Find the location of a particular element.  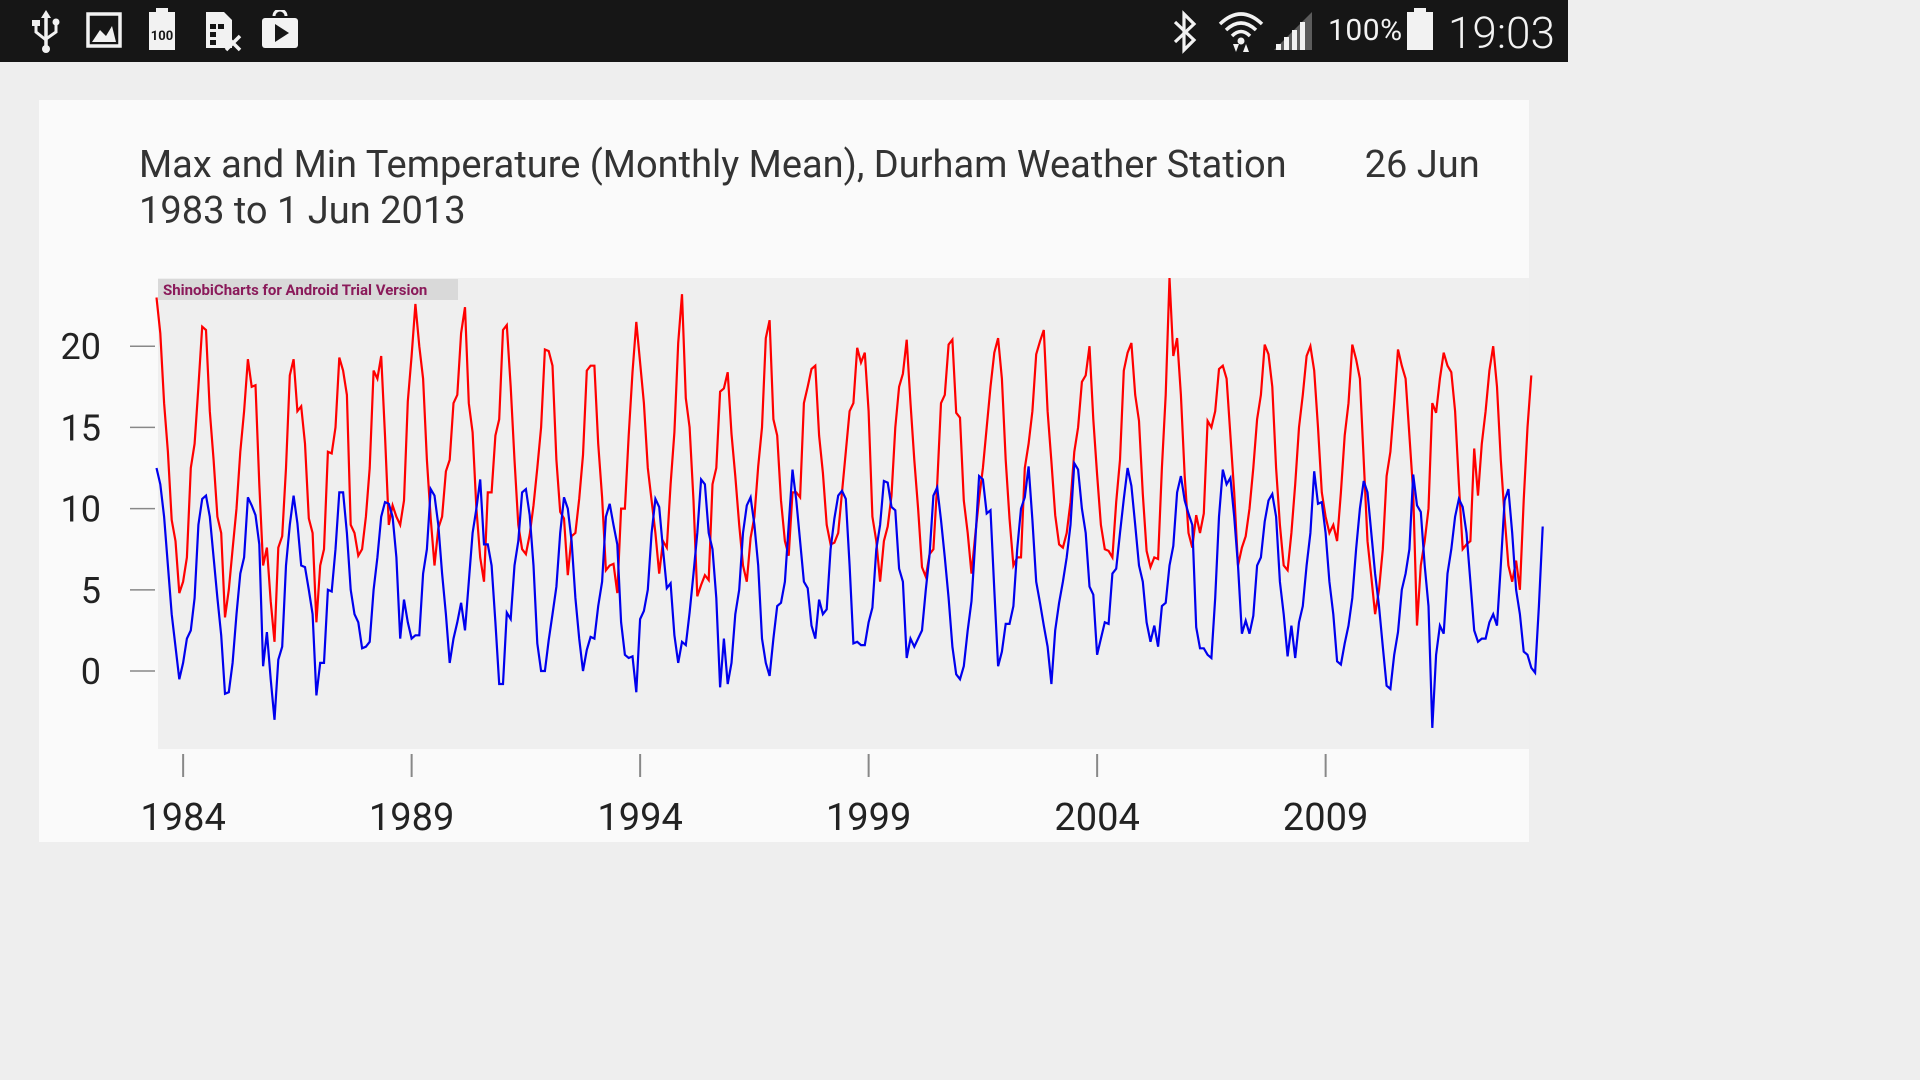

wifi-icon is located at coordinates (1241, 32).